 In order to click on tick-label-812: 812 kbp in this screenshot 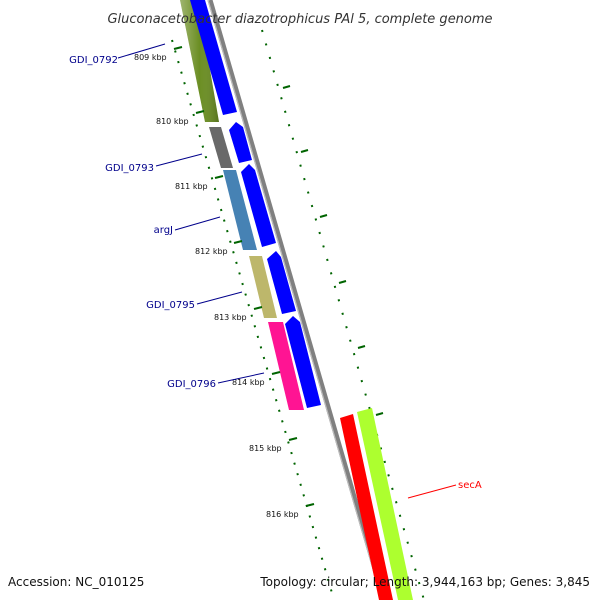, I will do `click(211, 251)`.